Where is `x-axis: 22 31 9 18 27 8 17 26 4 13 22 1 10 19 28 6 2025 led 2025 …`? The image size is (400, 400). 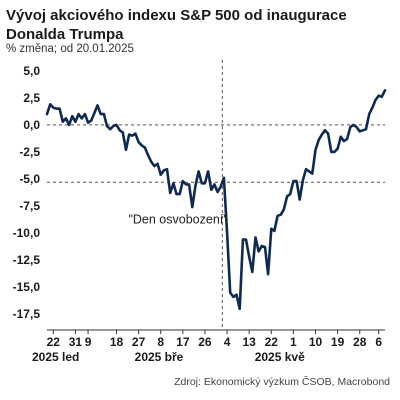
x-axis: 22 31 9 18 27 8 17 26 4 13 22 1 10 19 28 6 2025 led 2025 … is located at coordinates (208, 346).